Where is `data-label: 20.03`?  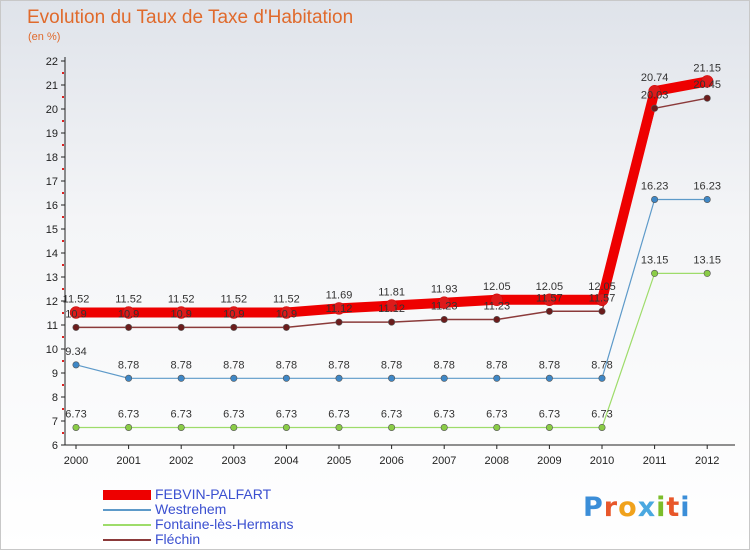
data-label: 20.03 is located at coordinates (655, 95).